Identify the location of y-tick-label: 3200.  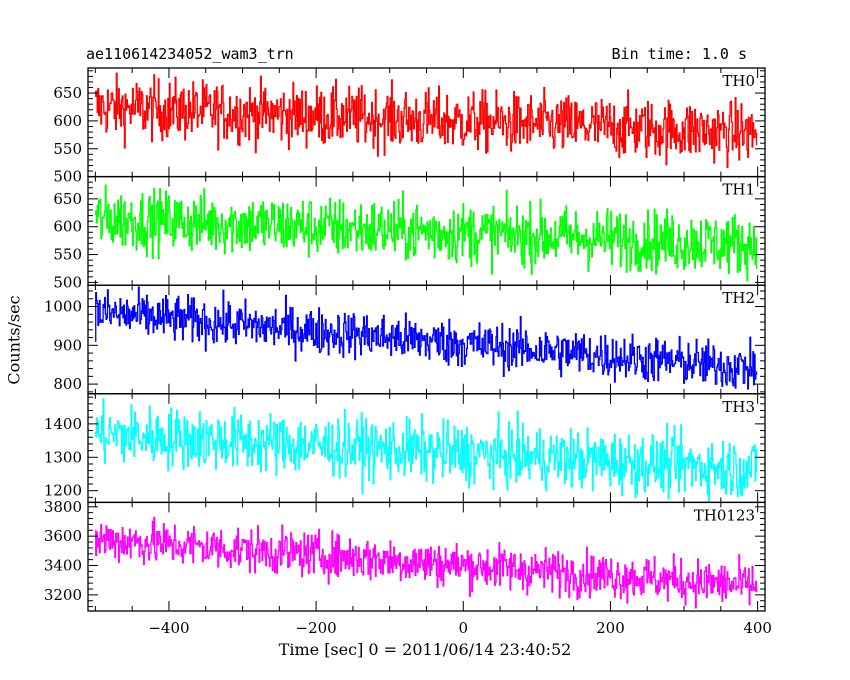
(63, 595).